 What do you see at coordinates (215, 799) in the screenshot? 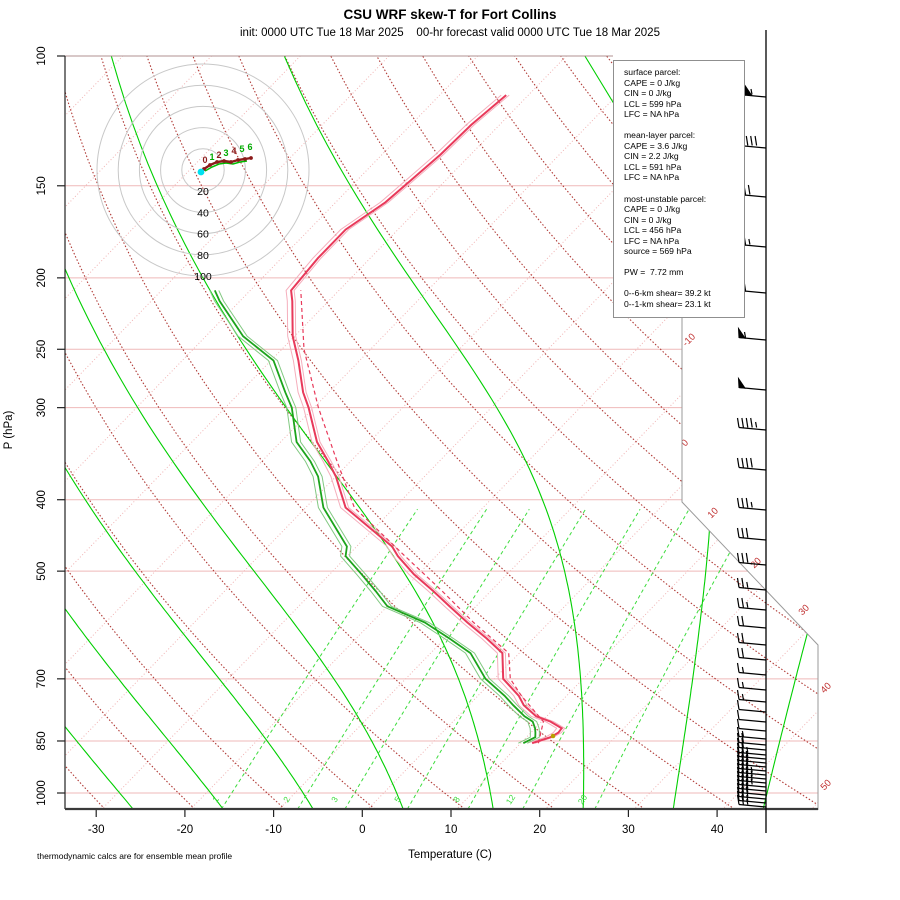
I see `mixing-ratio-label: 1` at bounding box center [215, 799].